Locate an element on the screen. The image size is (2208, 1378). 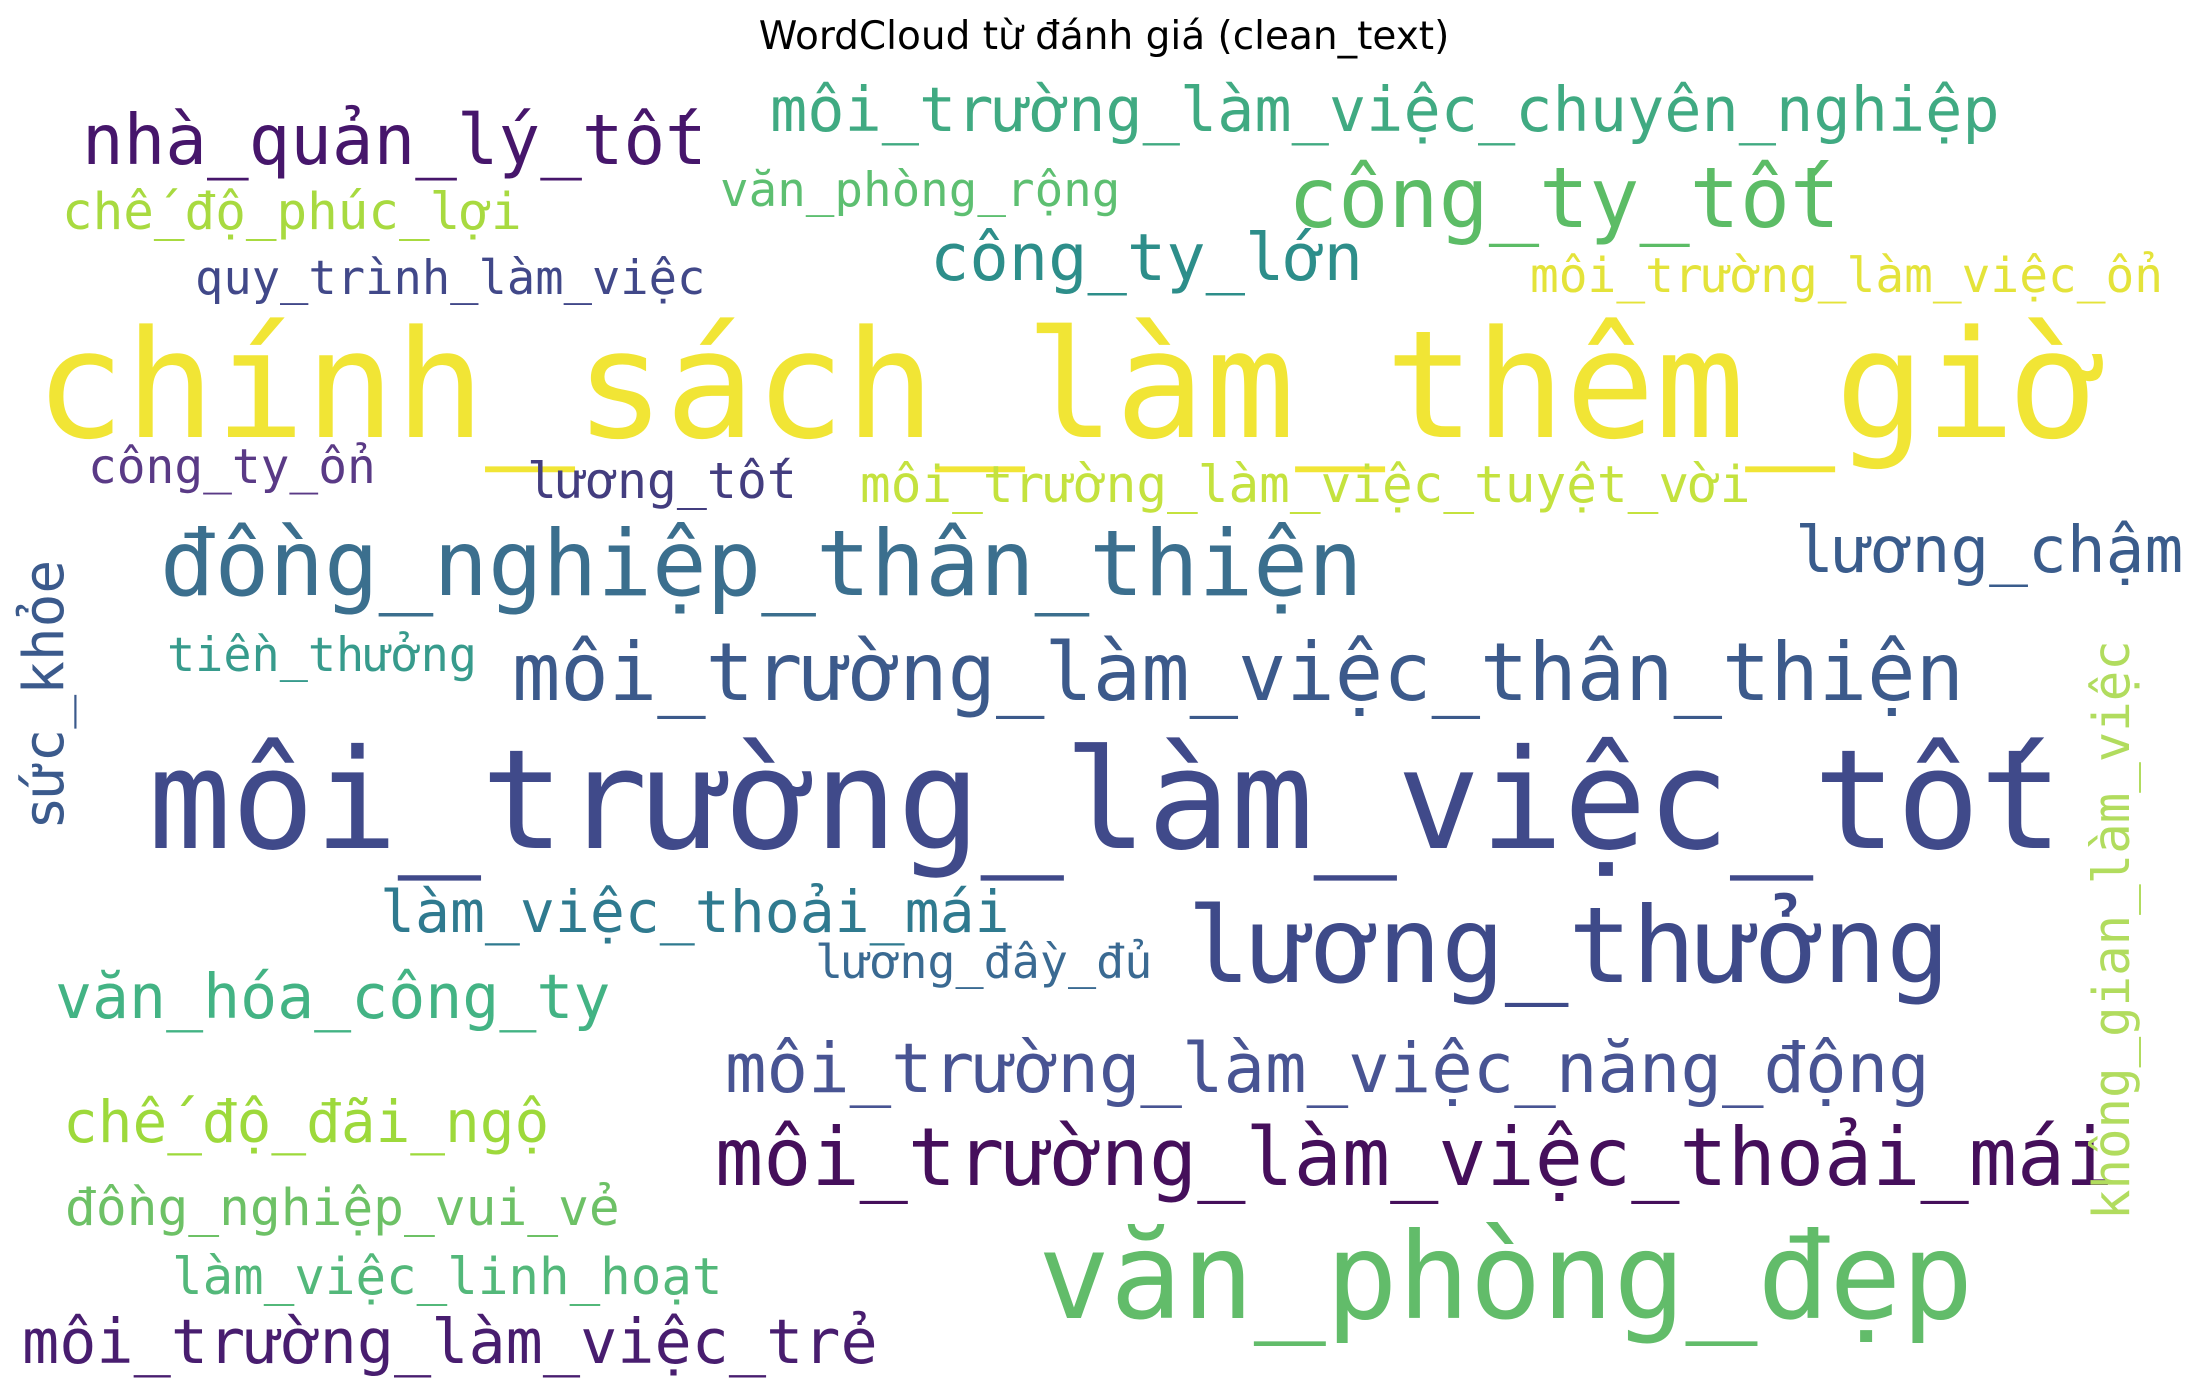
word-8: công_ty_tốt is located at coordinates (1564, 198).